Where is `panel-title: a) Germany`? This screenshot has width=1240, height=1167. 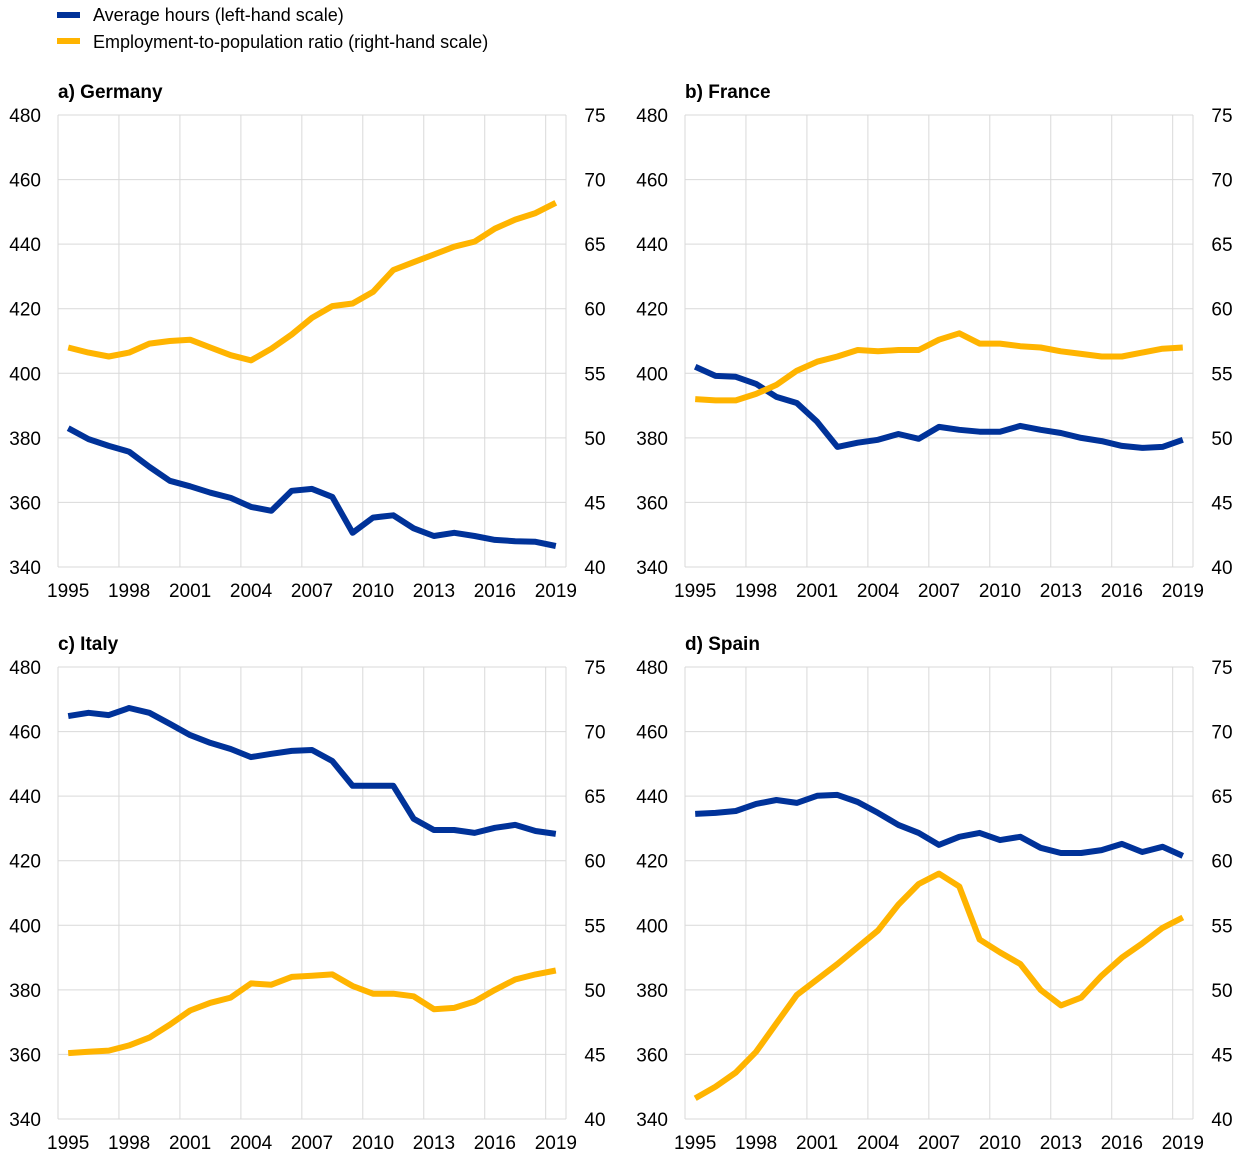 panel-title: a) Germany is located at coordinates (110, 92).